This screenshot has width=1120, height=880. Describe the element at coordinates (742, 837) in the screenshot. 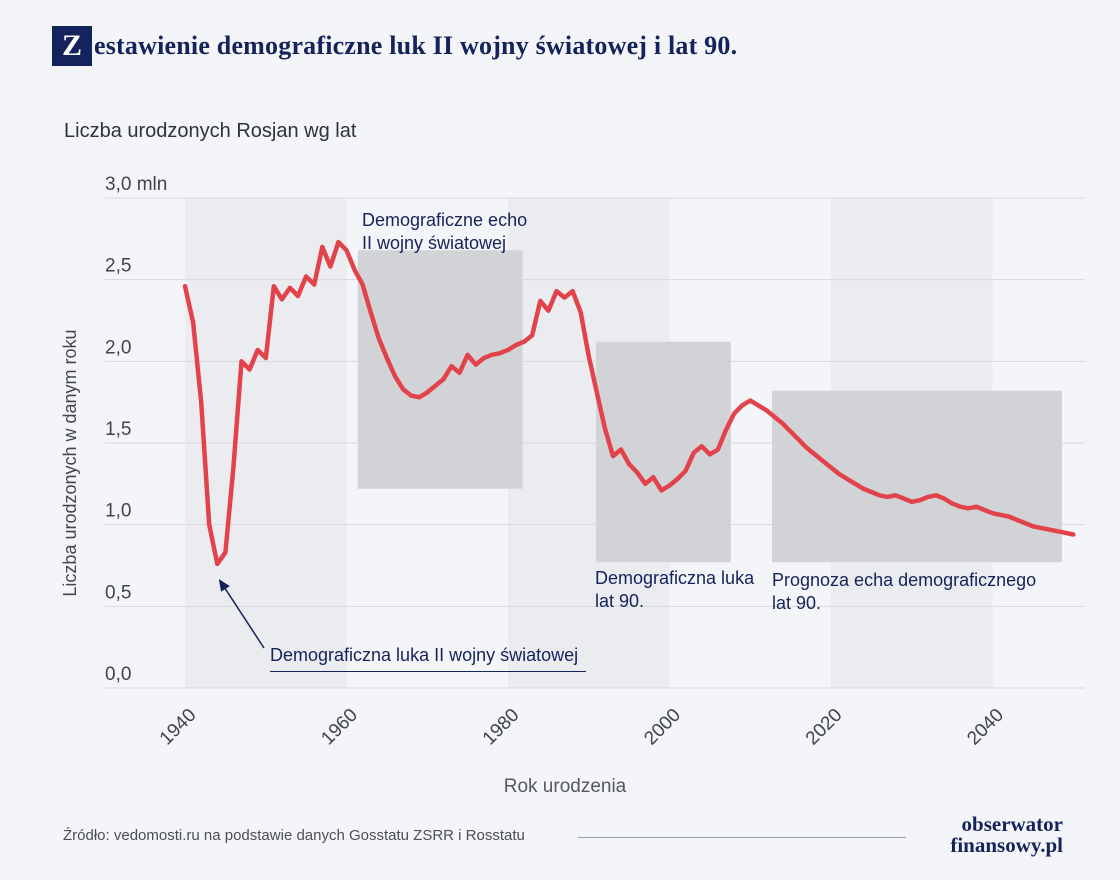

I see `footer-divider-line` at that location.